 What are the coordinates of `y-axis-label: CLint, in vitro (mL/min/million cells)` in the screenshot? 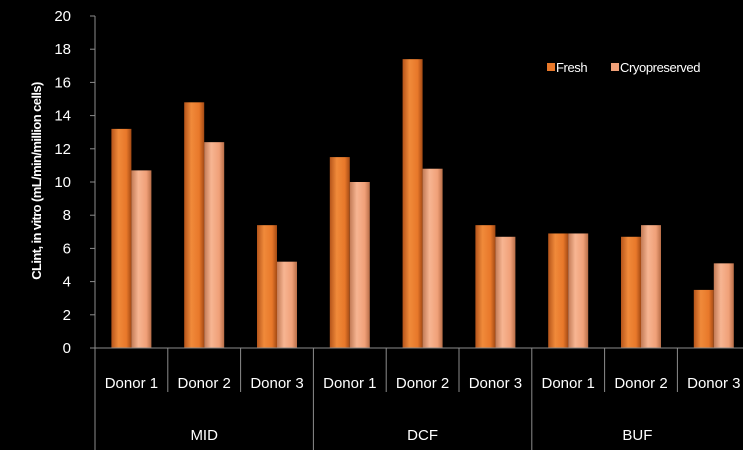 It's located at (36, 181).